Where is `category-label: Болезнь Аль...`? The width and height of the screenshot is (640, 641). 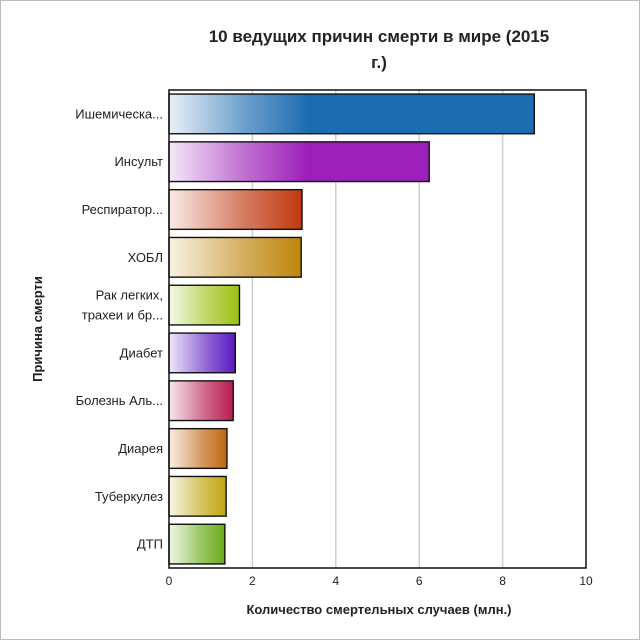 category-label: Болезнь Аль... is located at coordinates (119, 400).